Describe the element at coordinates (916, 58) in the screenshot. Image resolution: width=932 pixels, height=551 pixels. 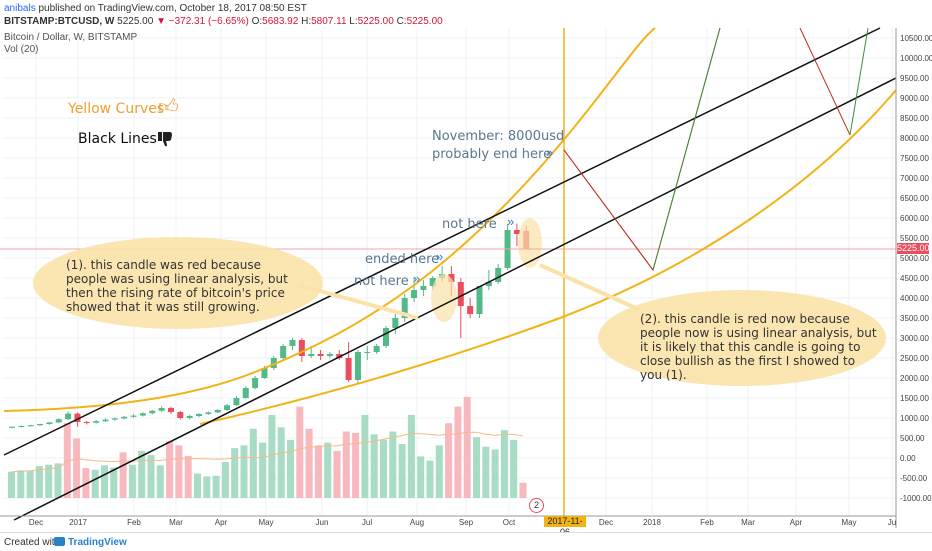
I see `price-tick-label: 10000.00` at that location.